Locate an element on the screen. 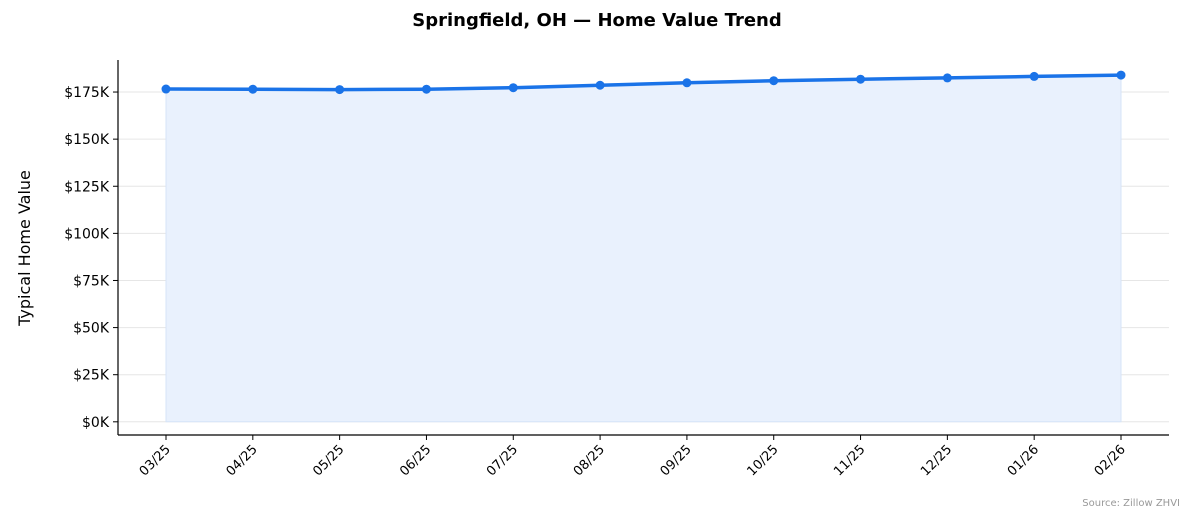  y-tick-label: $50K is located at coordinates (91, 329).